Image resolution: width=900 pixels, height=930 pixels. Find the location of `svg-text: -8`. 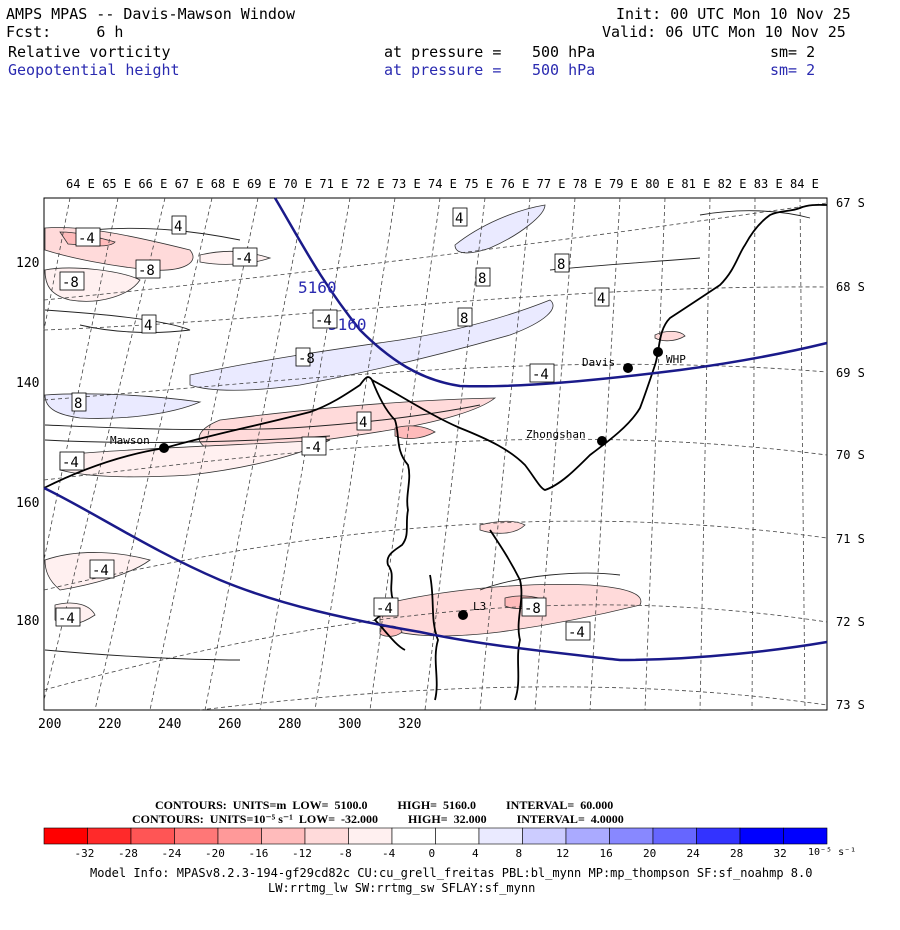

svg-text: -8 is located at coordinates (532, 609).